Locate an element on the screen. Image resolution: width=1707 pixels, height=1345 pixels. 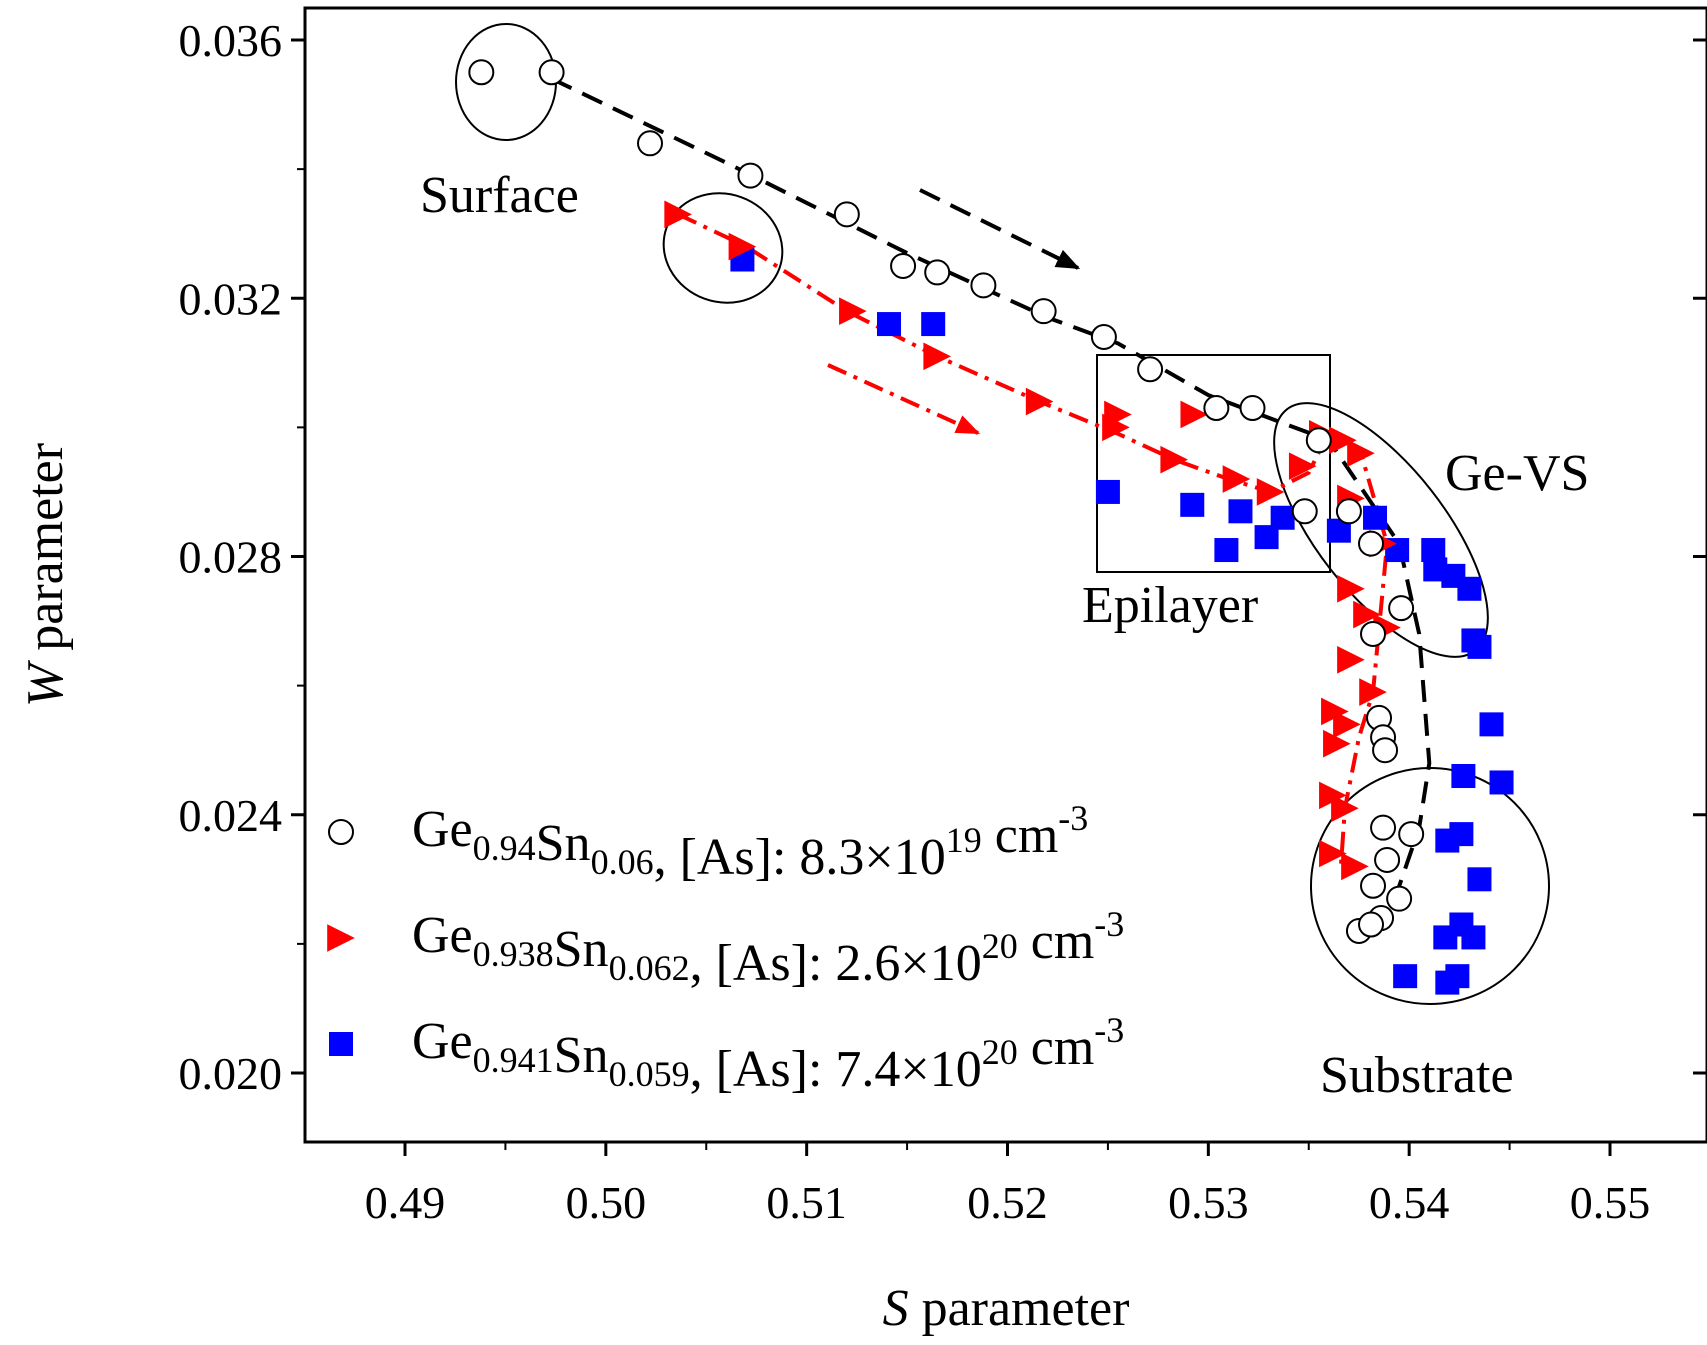
y-axis-title: W parameter is located at coordinates (45, 575).